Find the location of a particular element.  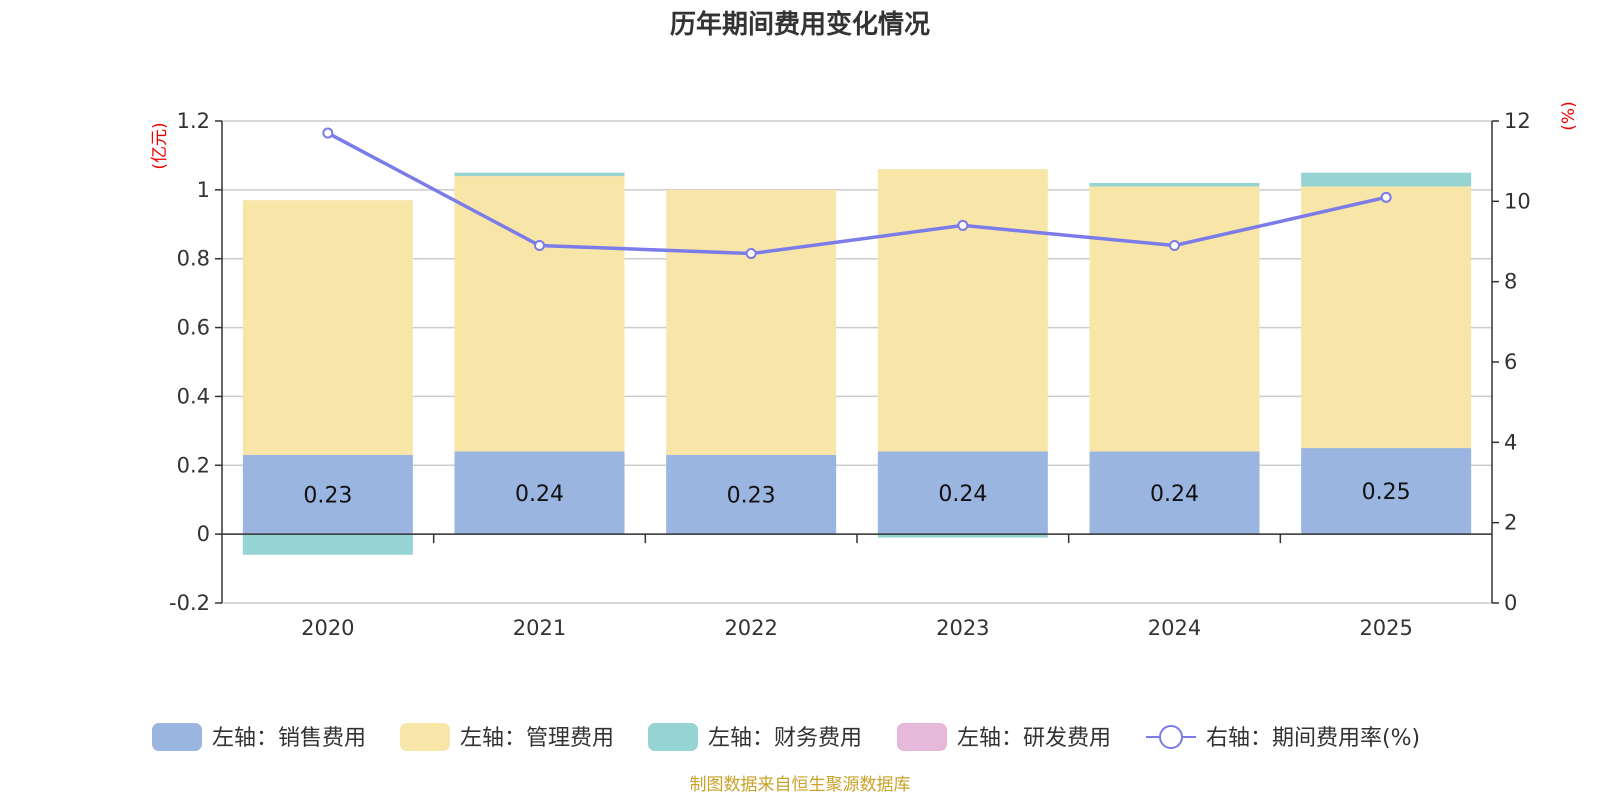

legend-label: 左轴：销售费用 is located at coordinates (289, 738).